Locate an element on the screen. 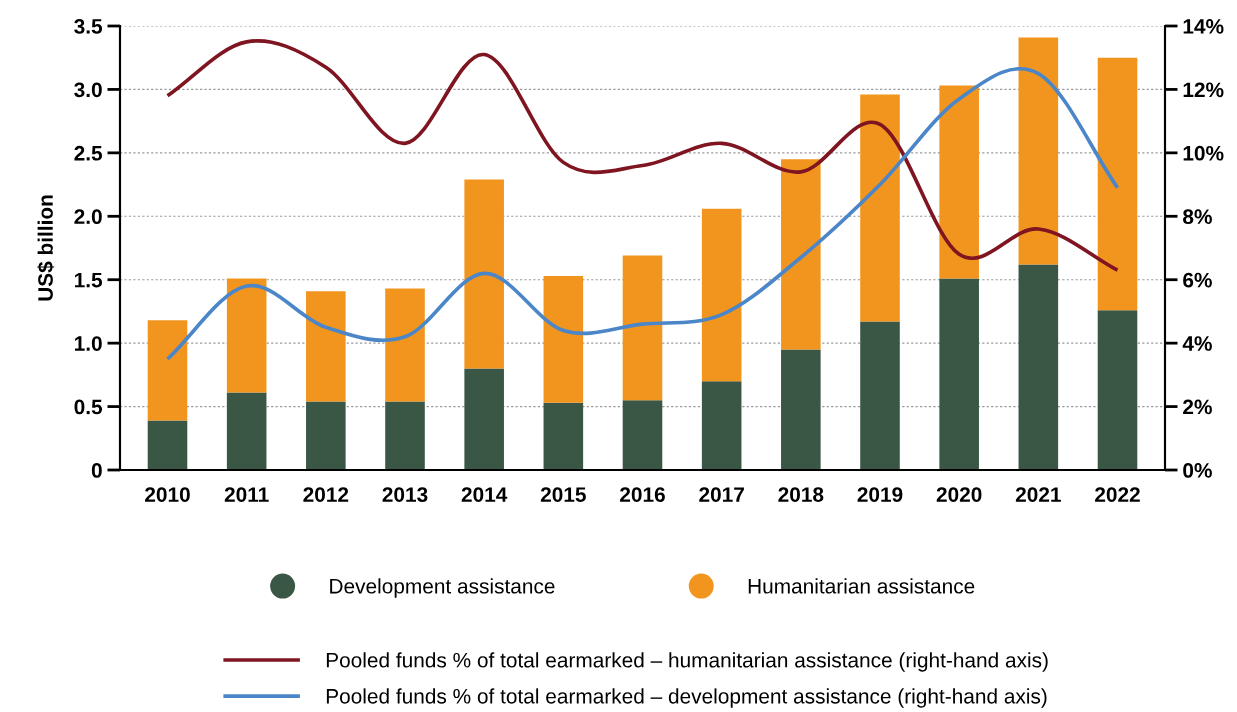 This screenshot has width=1237, height=712. y2-tick-label: 2% is located at coordinates (1197, 407).